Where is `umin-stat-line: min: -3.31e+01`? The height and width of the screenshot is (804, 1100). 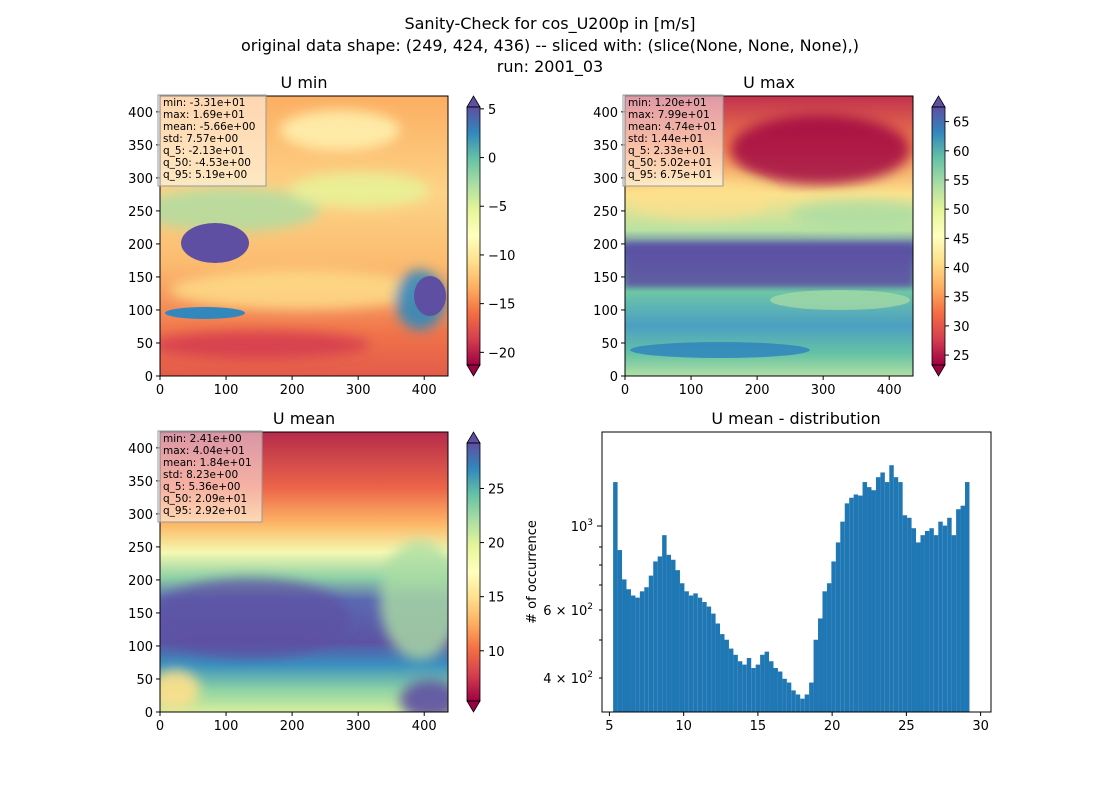 umin-stat-line: min: -3.31e+01 is located at coordinates (204, 103).